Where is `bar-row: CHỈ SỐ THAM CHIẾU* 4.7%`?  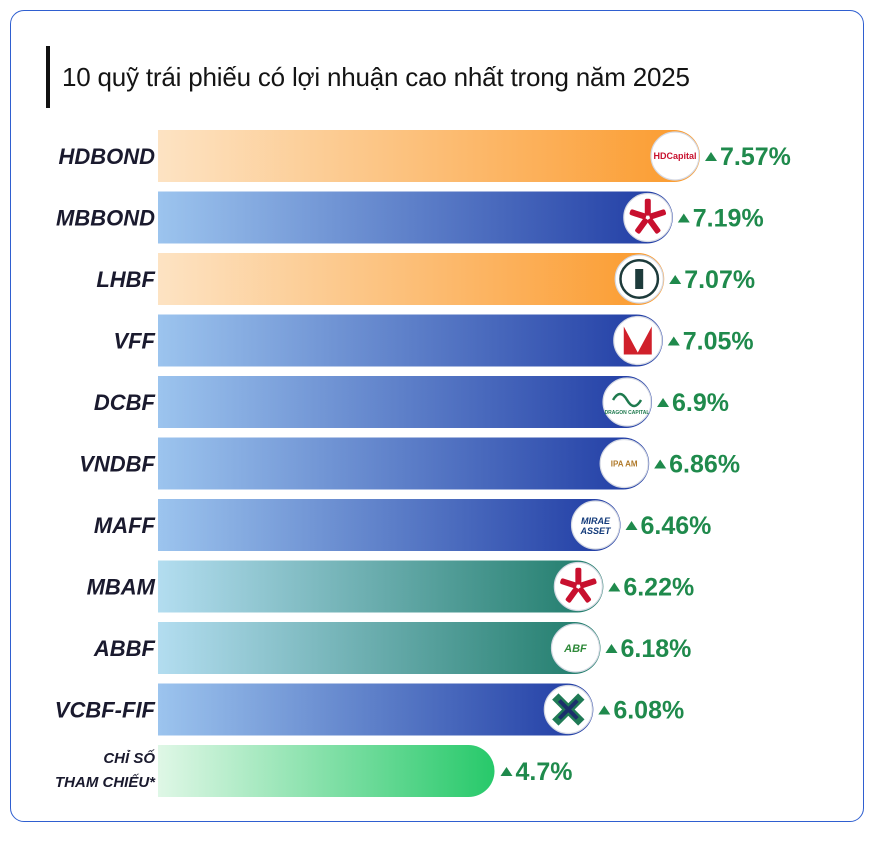
bar-row: CHỈ SỐ THAM CHIẾU* 4.7% is located at coordinates (313, 771).